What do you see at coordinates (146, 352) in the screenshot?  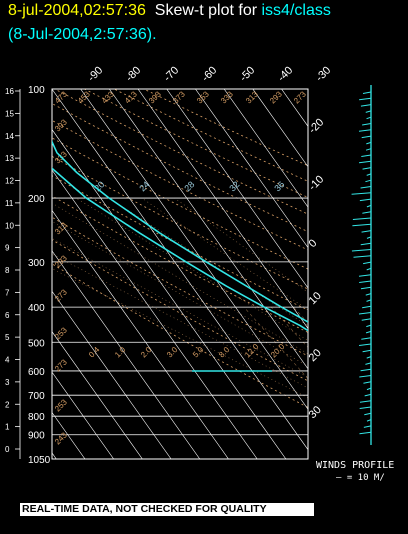 I see `wet-bulb-label: 2.0` at bounding box center [146, 352].